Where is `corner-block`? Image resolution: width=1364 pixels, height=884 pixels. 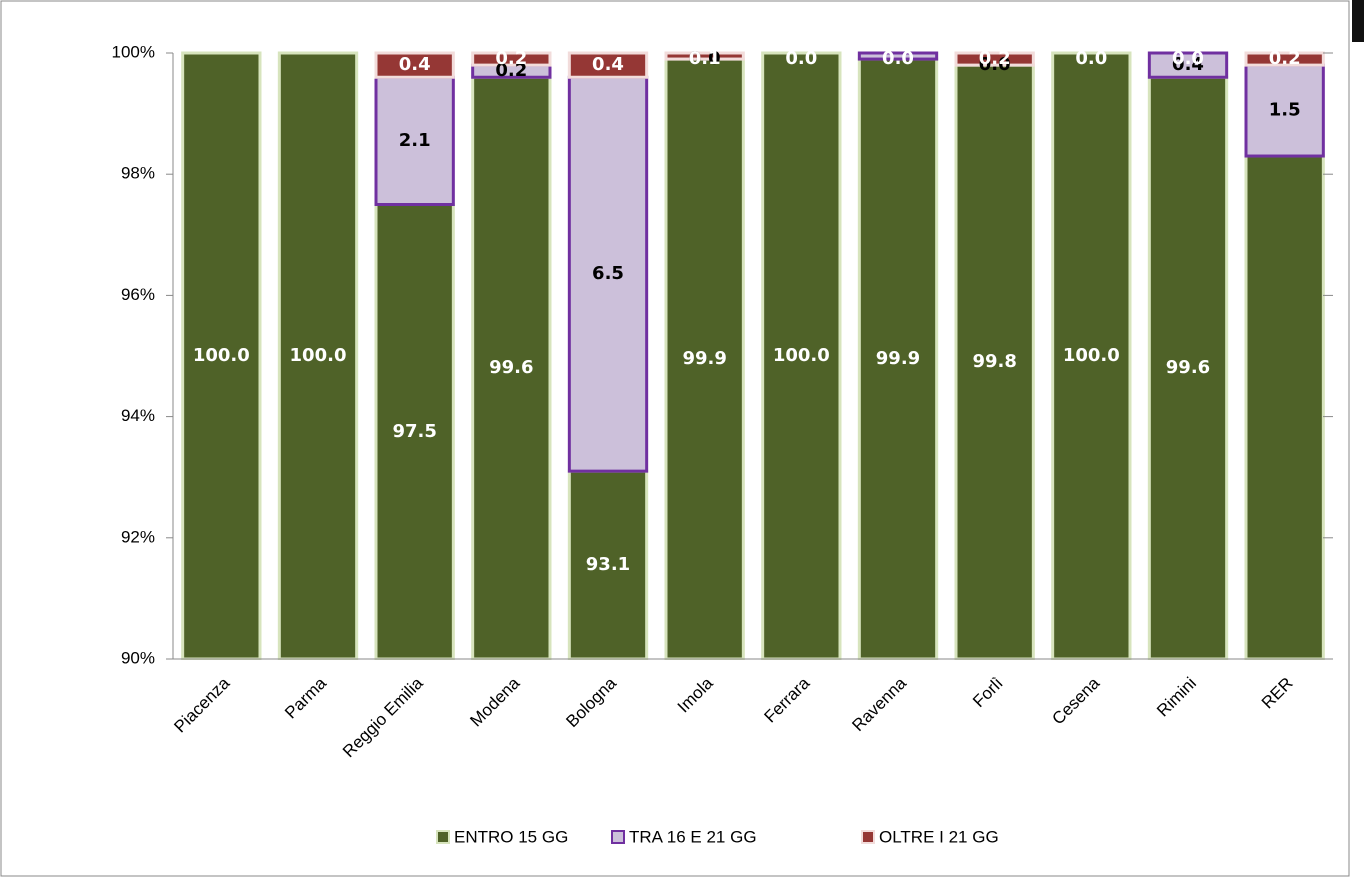 corner-block is located at coordinates (1358, 21).